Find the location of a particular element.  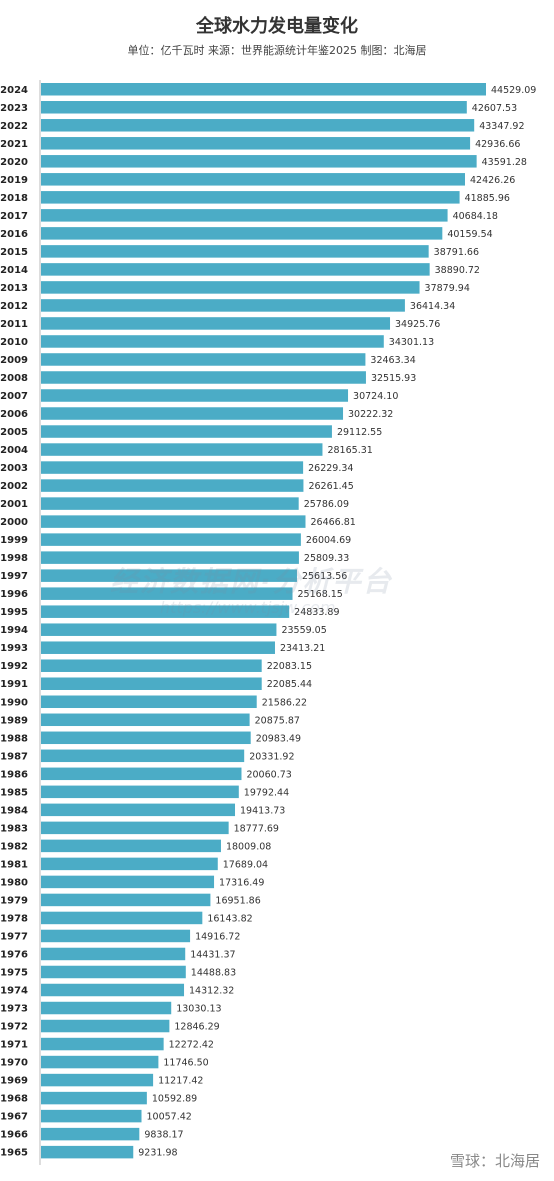

y-tick-label: 2017 is located at coordinates (14, 216).